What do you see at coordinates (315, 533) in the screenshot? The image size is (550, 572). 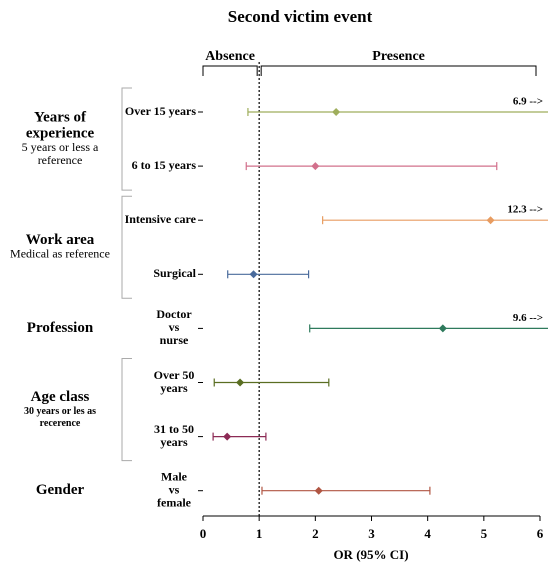 I see `x-tick-label: 2` at bounding box center [315, 533].